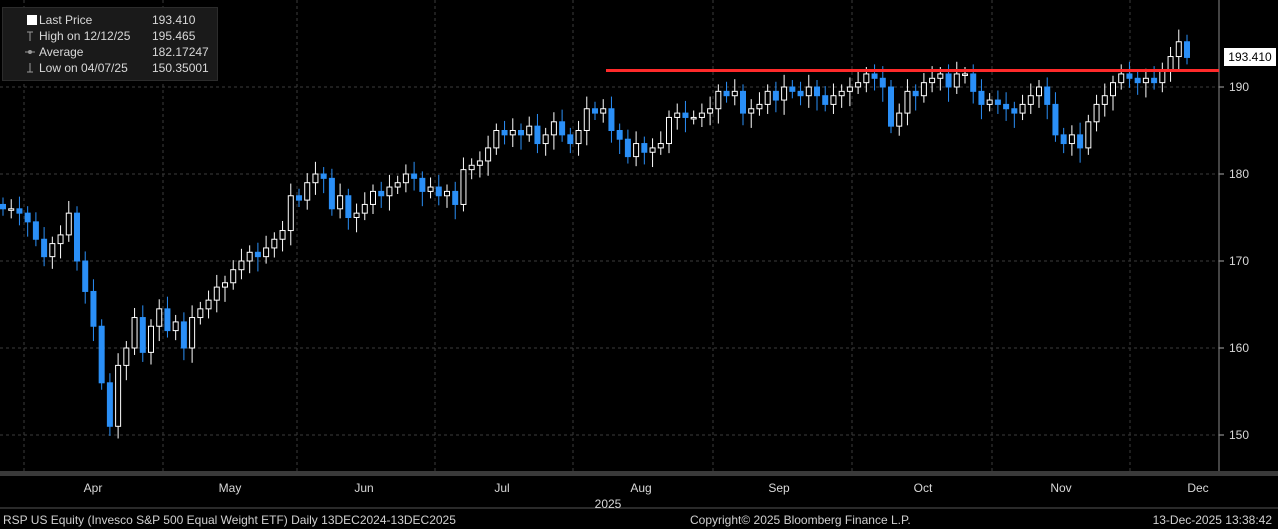 The height and width of the screenshot is (529, 1278). What do you see at coordinates (110, 36) in the screenshot?
I see `legend-item-high: High on 12/12/25 195.465` at bounding box center [110, 36].